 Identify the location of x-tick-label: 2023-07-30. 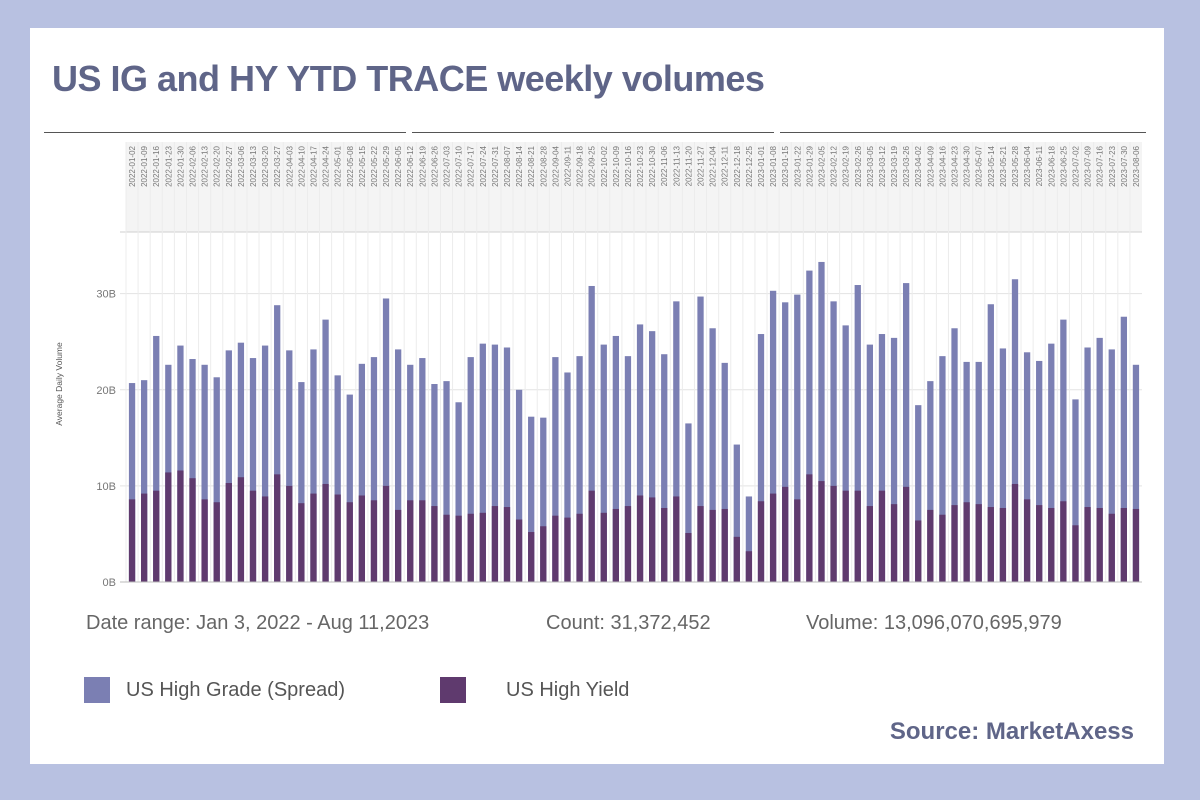
(1124, 165).